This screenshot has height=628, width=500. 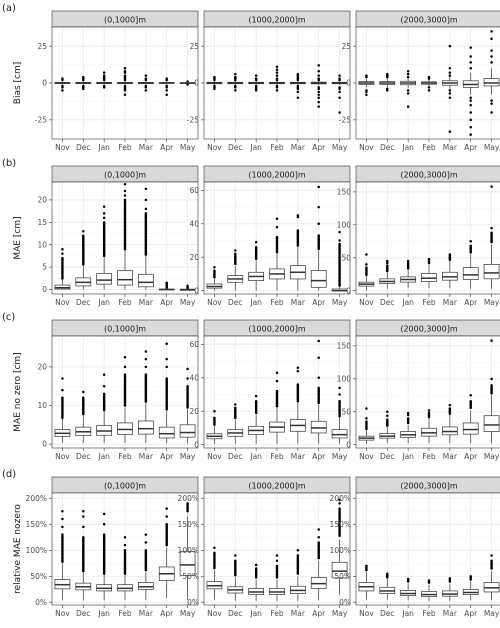 What do you see at coordinates (366, 456) in the screenshot?
I see `x-tick-label: Nov` at bounding box center [366, 456].